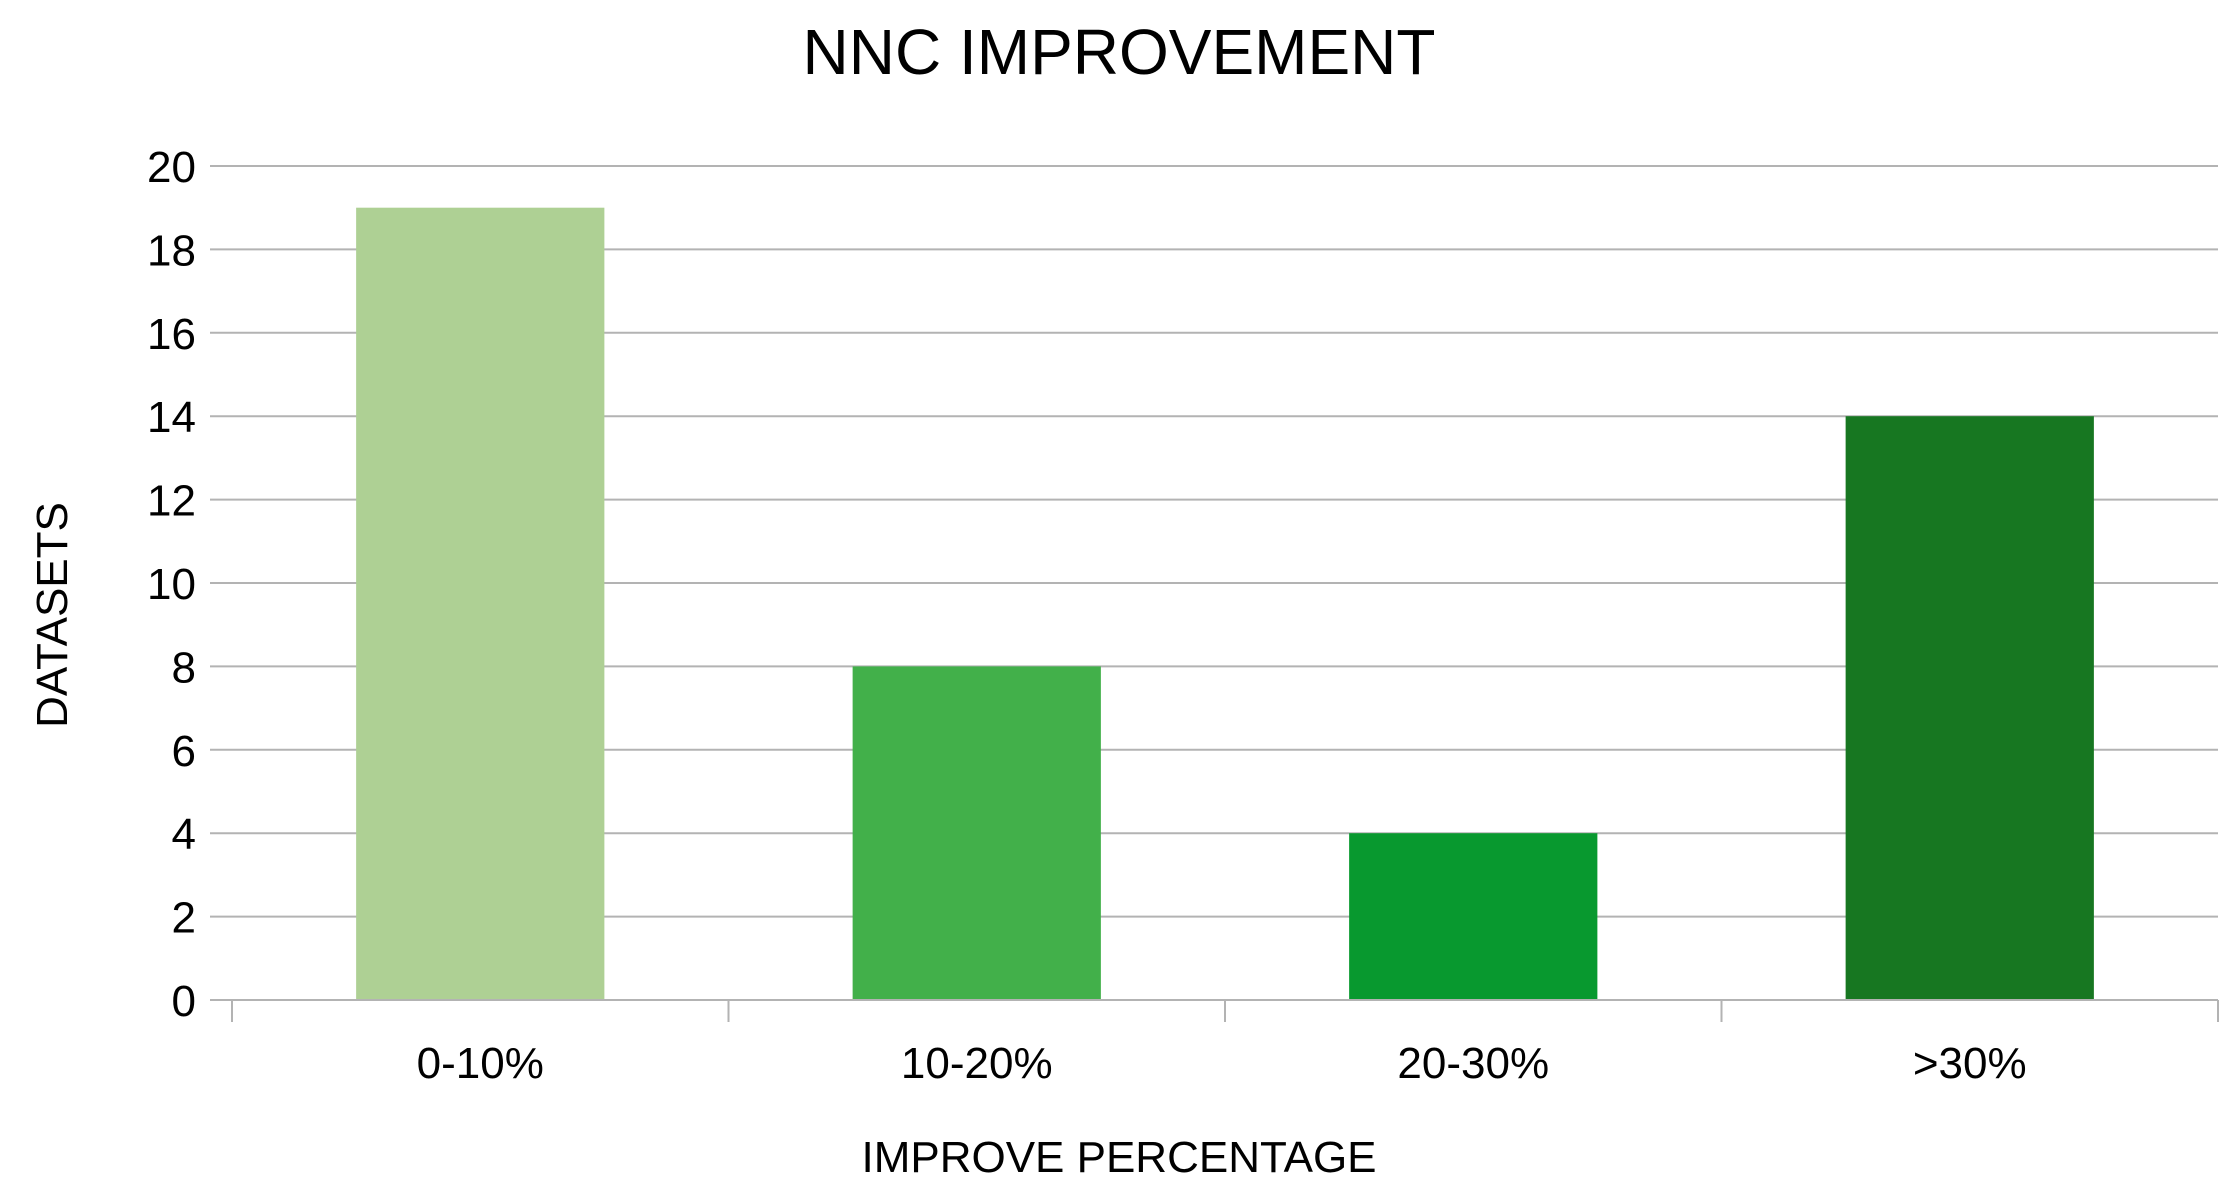 The width and height of the screenshot is (2239, 1199). I want to click on y-tick-label: 18, so click(171, 250).